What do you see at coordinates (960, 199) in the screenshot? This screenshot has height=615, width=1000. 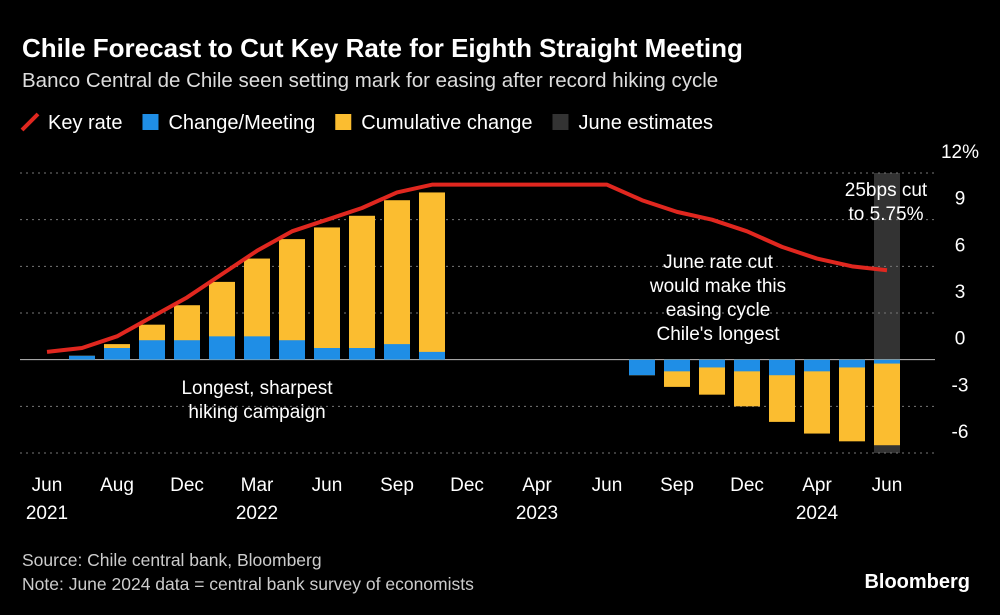 I see `y-tick-label: 9` at bounding box center [960, 199].